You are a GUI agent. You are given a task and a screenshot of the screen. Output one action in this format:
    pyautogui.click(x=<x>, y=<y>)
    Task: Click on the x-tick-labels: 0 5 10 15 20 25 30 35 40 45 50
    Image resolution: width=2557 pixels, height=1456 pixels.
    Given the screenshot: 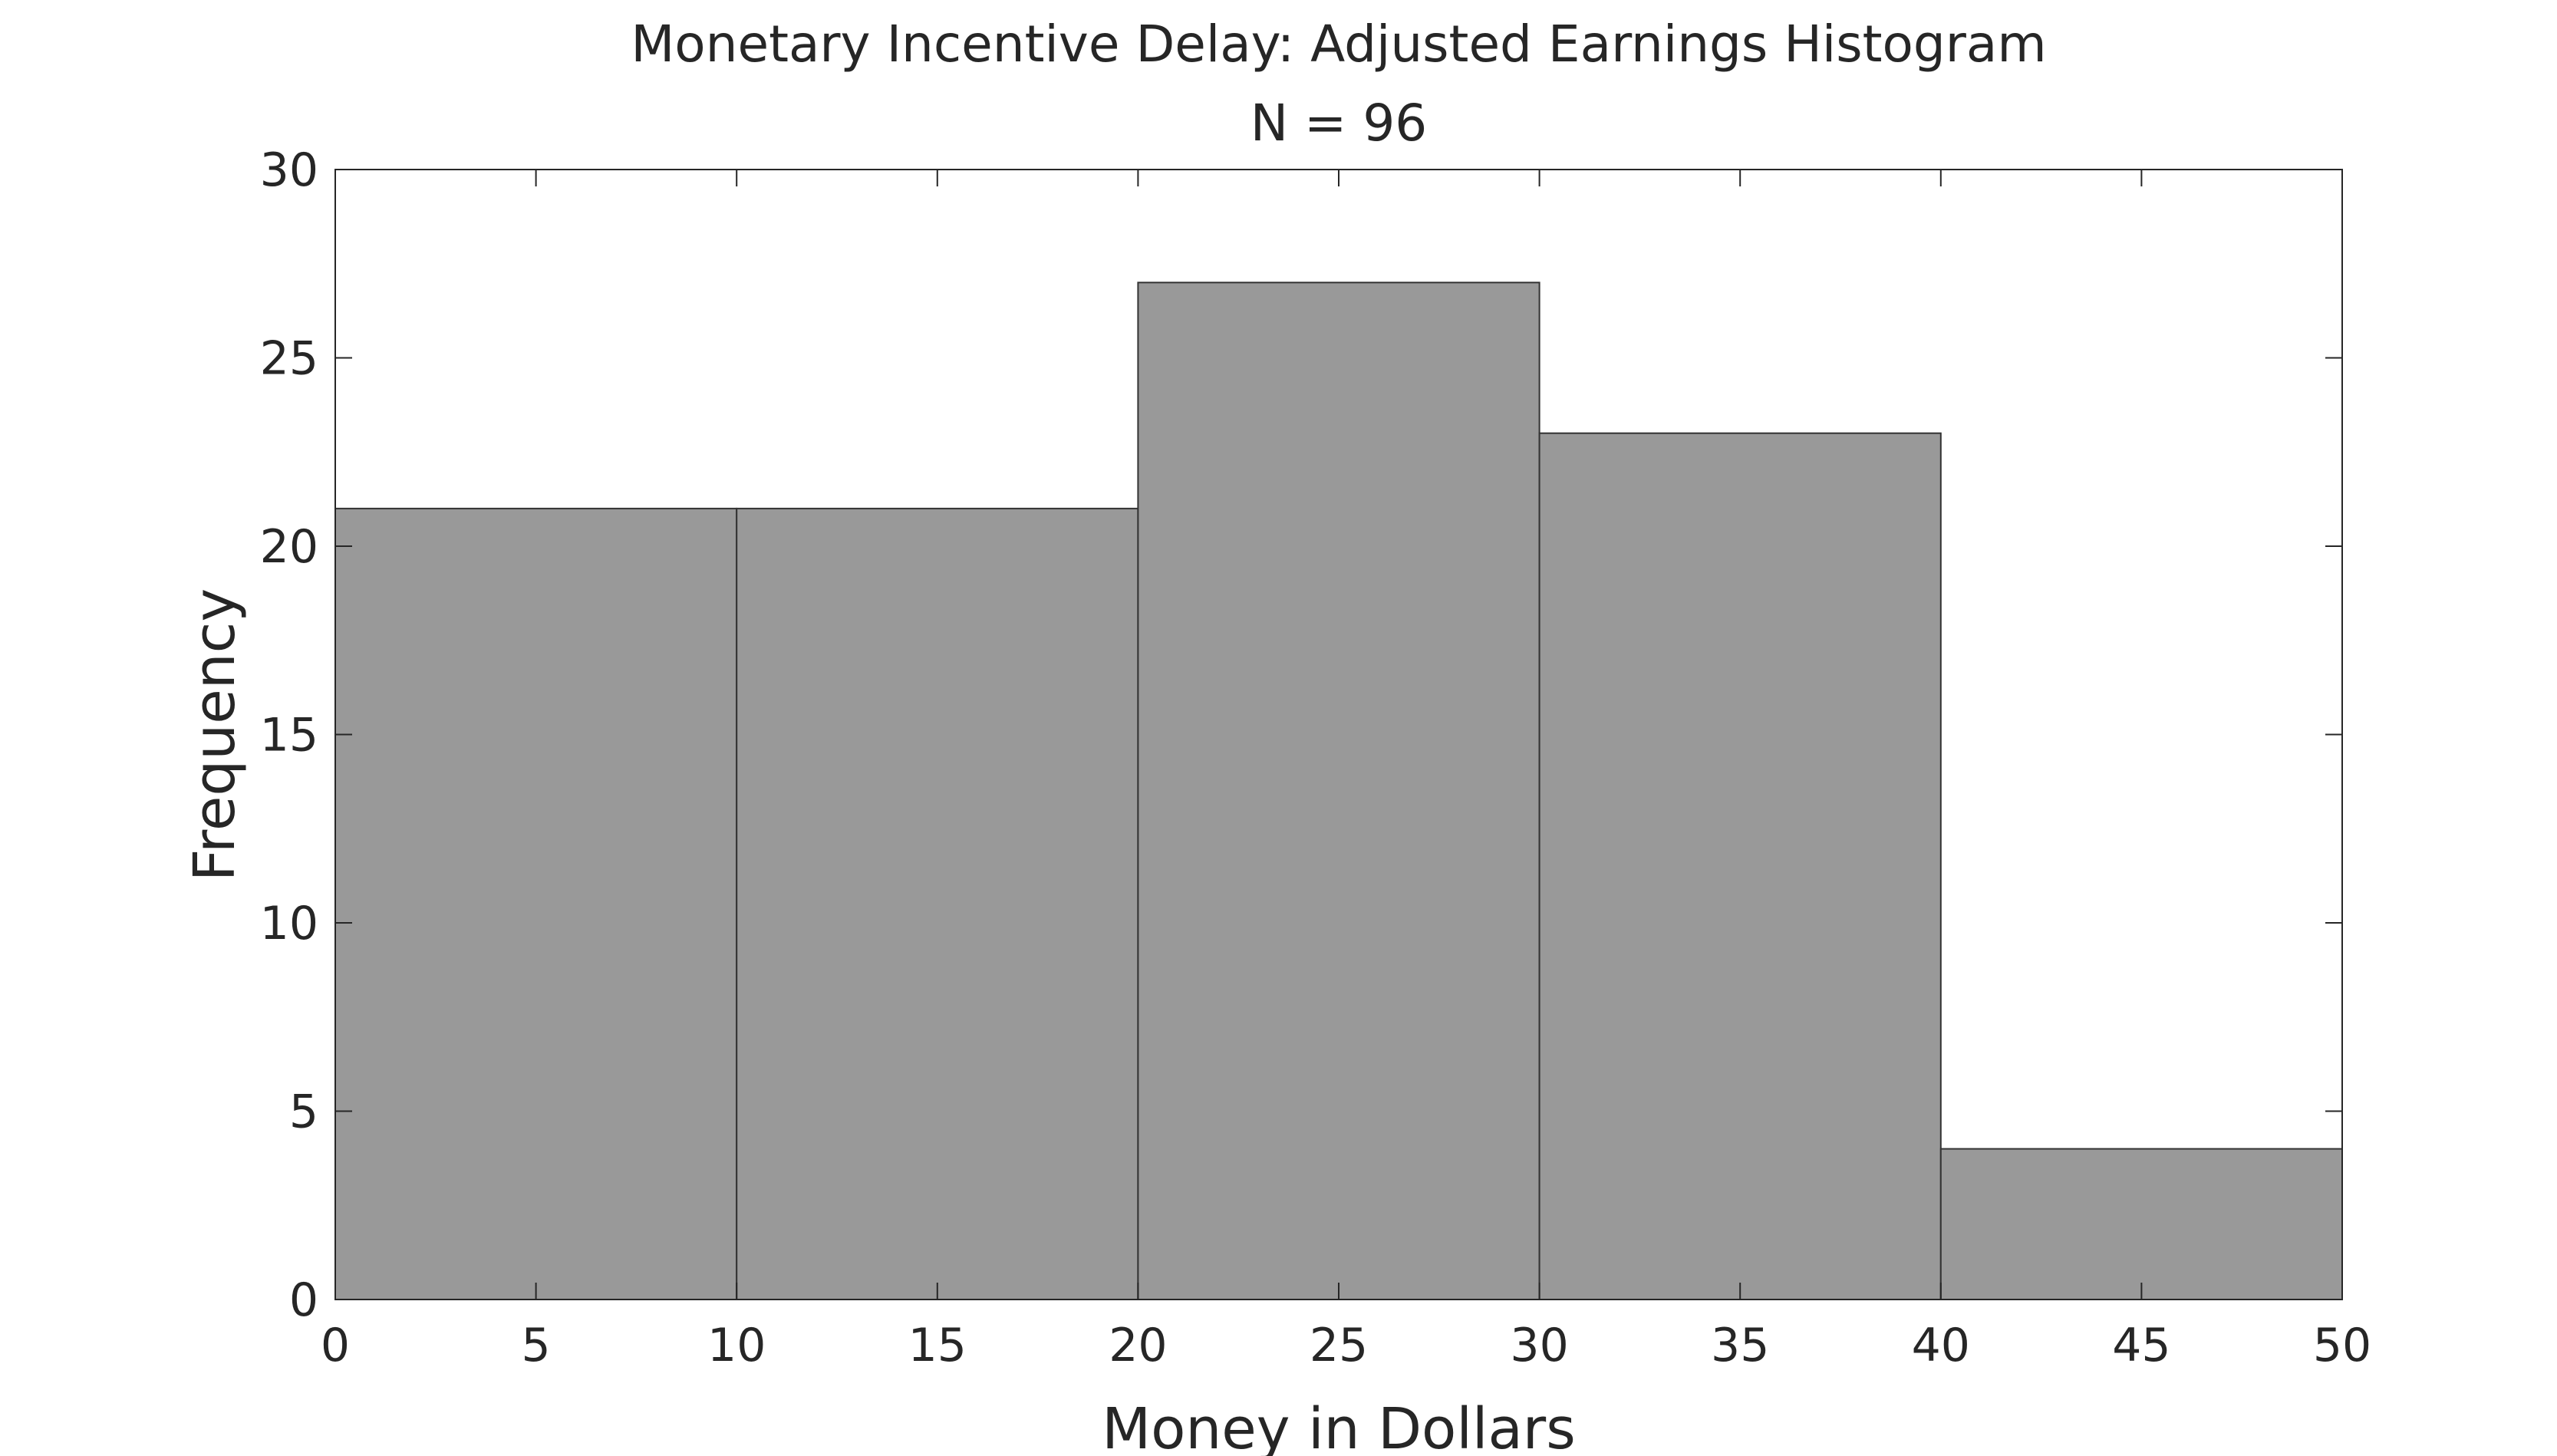 What is the action you would take?
    pyautogui.click(x=1346, y=1345)
    